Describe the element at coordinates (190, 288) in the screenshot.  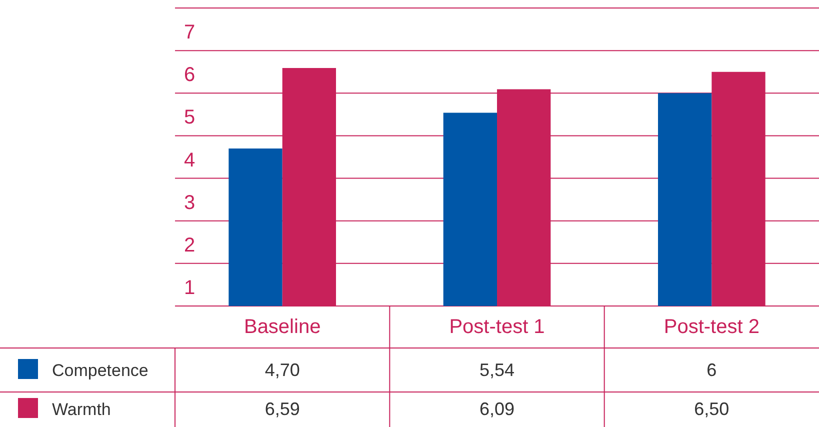
I see `y-tick-label: 1` at that location.